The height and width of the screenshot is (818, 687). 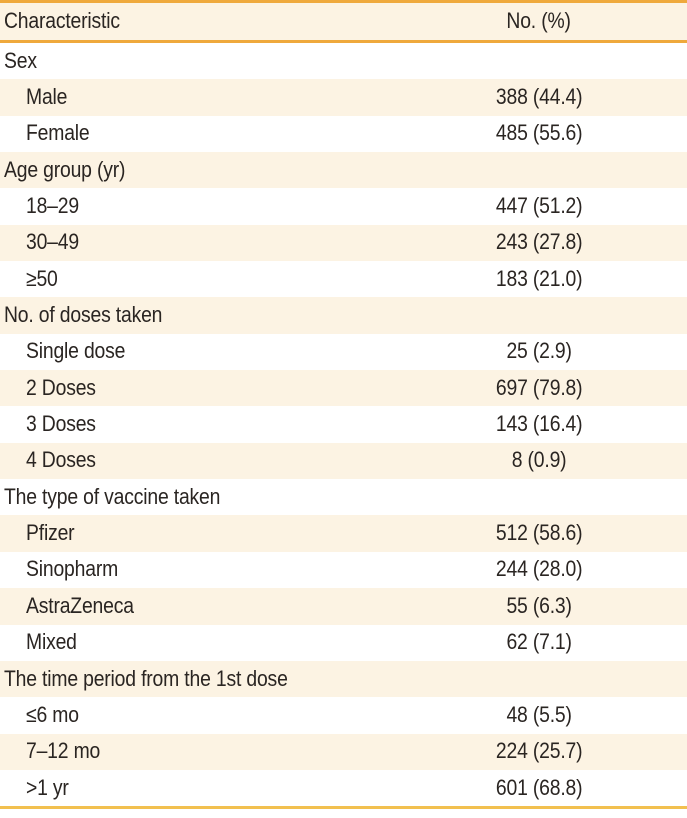 What do you see at coordinates (343, 134) in the screenshot?
I see `table-row-female: Female 485 (55.6)` at bounding box center [343, 134].